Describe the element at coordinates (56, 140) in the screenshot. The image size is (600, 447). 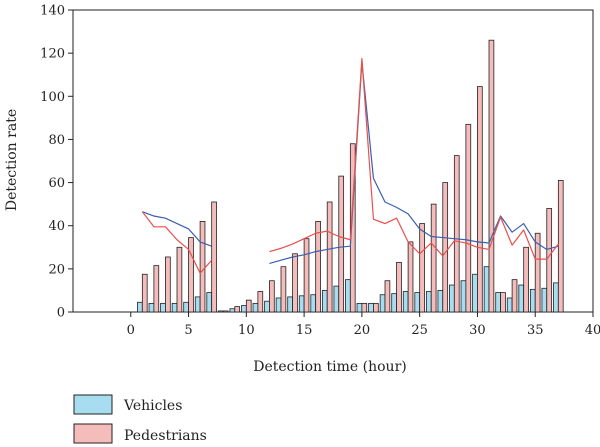
I see `y-tick-label-80: 80` at that location.